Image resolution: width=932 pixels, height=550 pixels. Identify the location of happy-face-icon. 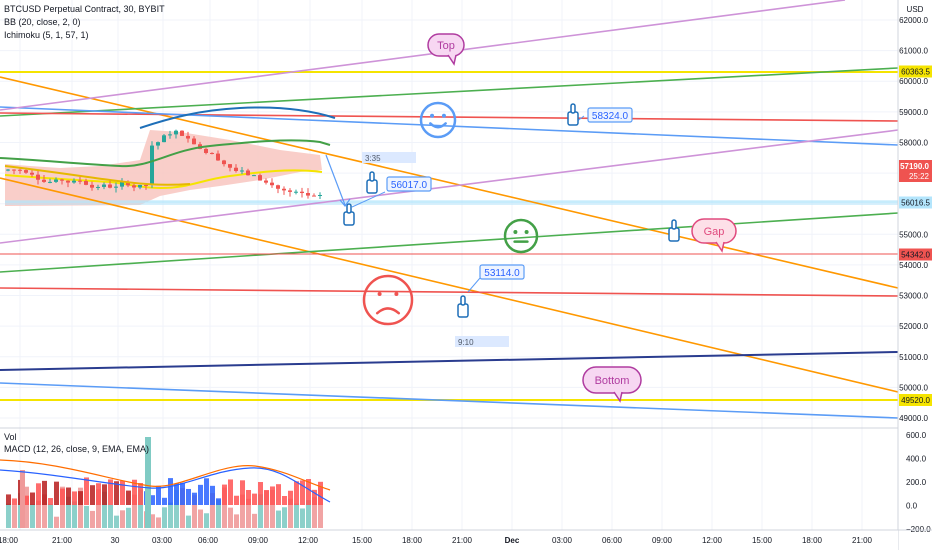
(438, 120).